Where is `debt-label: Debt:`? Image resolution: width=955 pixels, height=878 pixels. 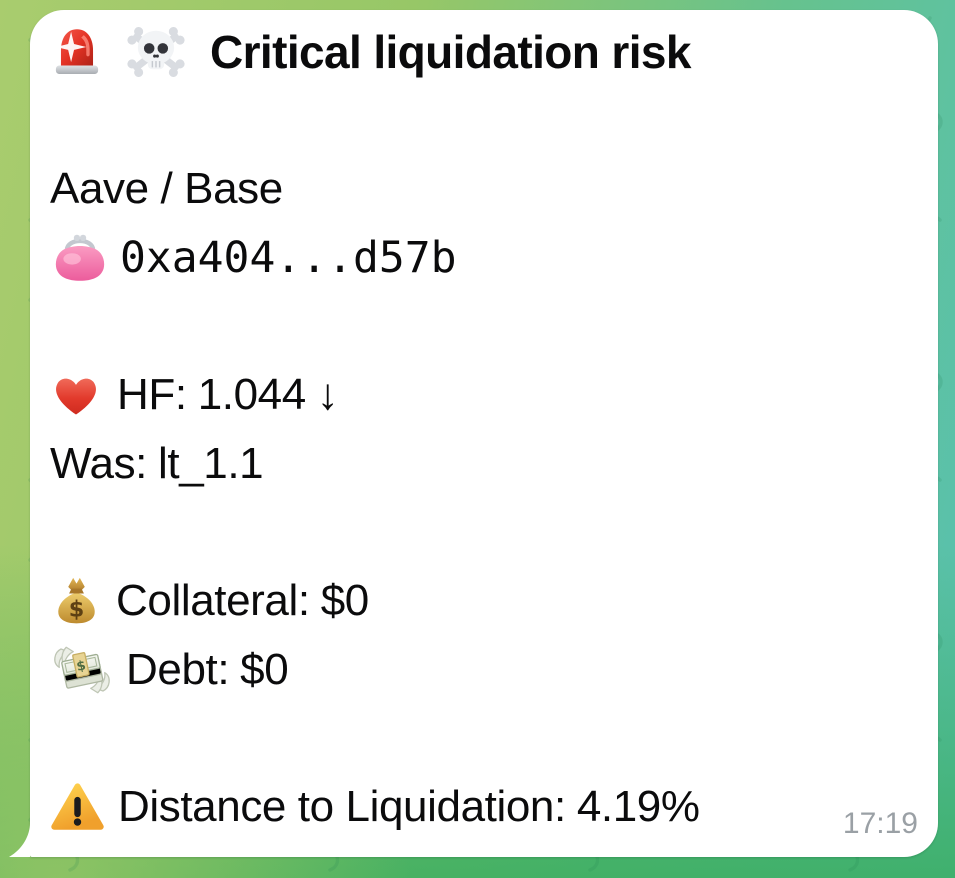
debt-label: Debt: is located at coordinates (178, 669).